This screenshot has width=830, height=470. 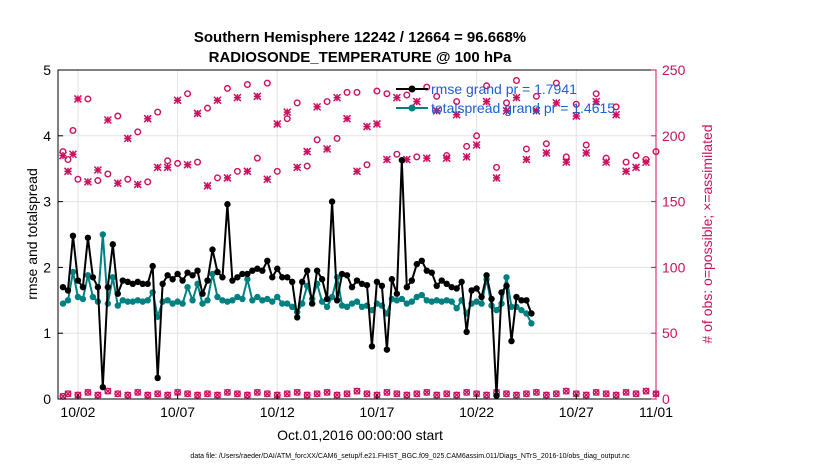 What do you see at coordinates (32, 234) in the screenshot?
I see `y-axis-label: rmse and totalspread` at bounding box center [32, 234].